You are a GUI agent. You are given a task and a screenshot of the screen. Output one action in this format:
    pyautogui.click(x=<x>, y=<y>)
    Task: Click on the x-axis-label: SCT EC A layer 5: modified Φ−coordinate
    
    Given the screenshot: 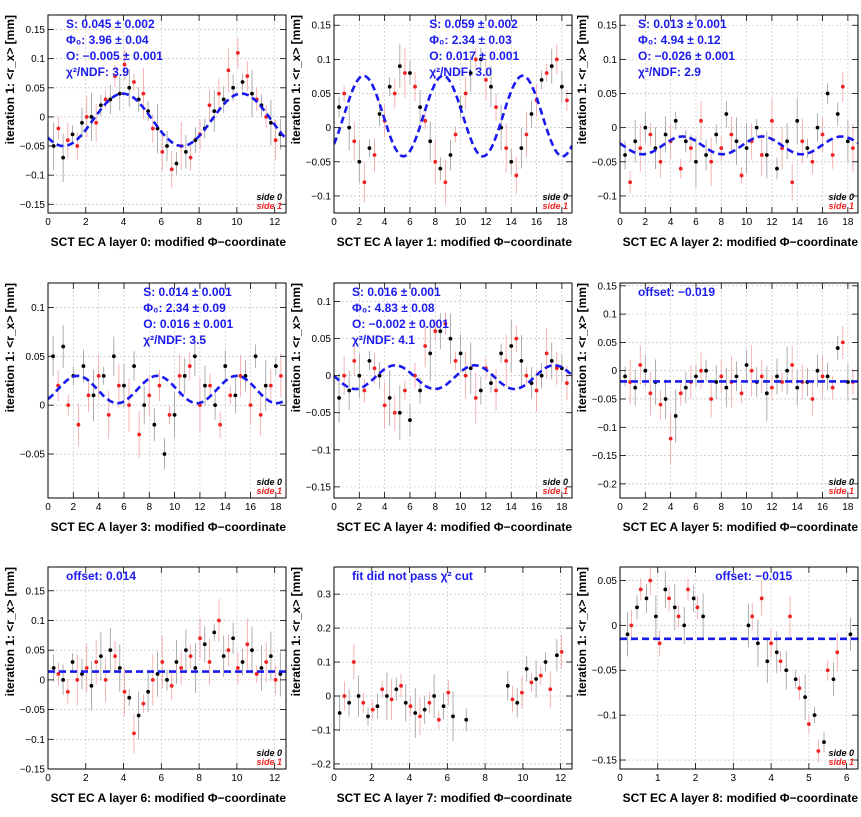 What is the action you would take?
    pyautogui.click(x=741, y=527)
    